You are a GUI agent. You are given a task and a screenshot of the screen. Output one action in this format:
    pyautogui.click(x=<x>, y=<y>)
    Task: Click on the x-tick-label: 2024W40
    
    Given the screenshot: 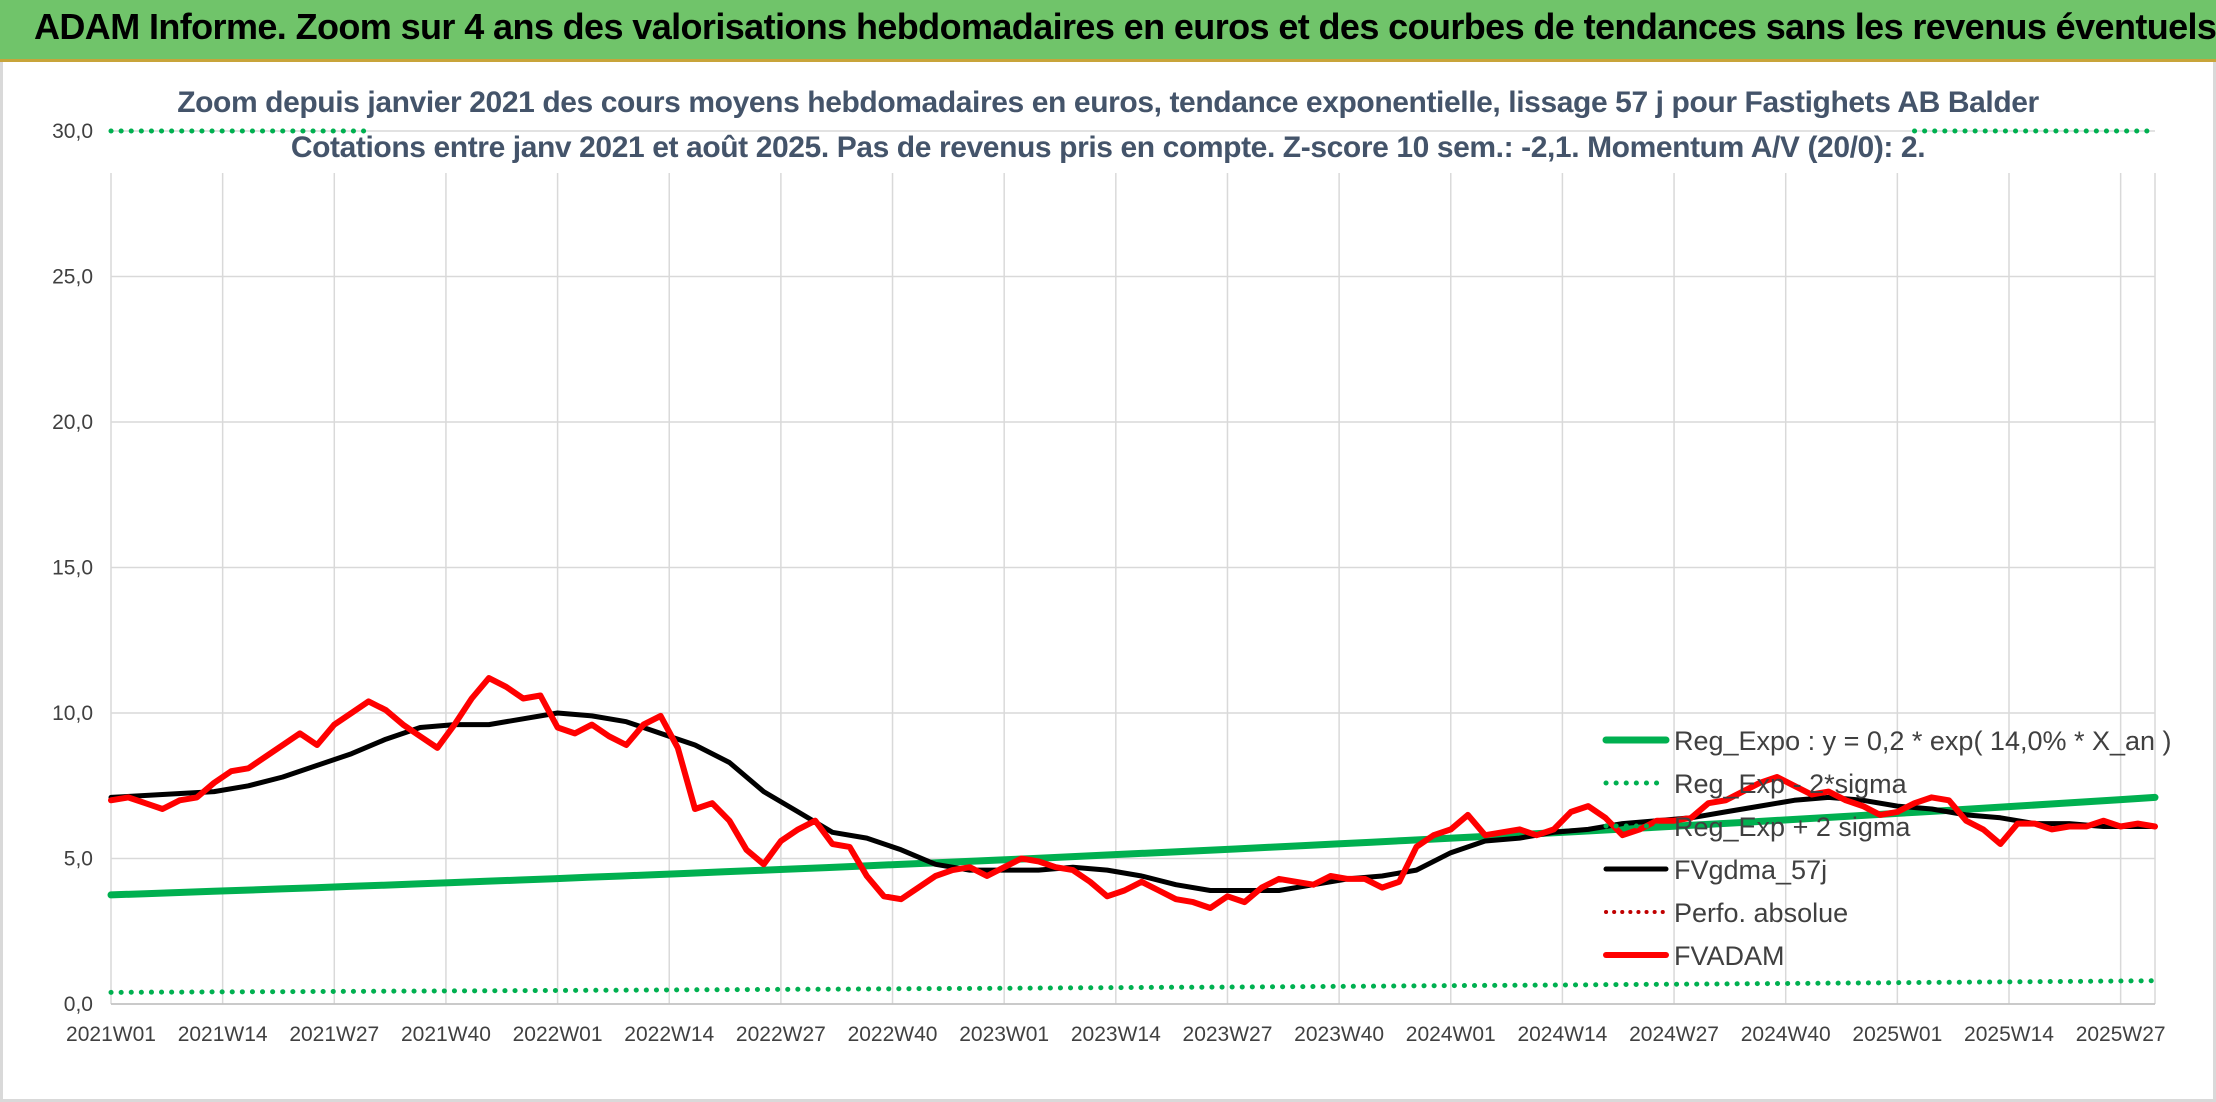 What is the action you would take?
    pyautogui.click(x=1786, y=1034)
    